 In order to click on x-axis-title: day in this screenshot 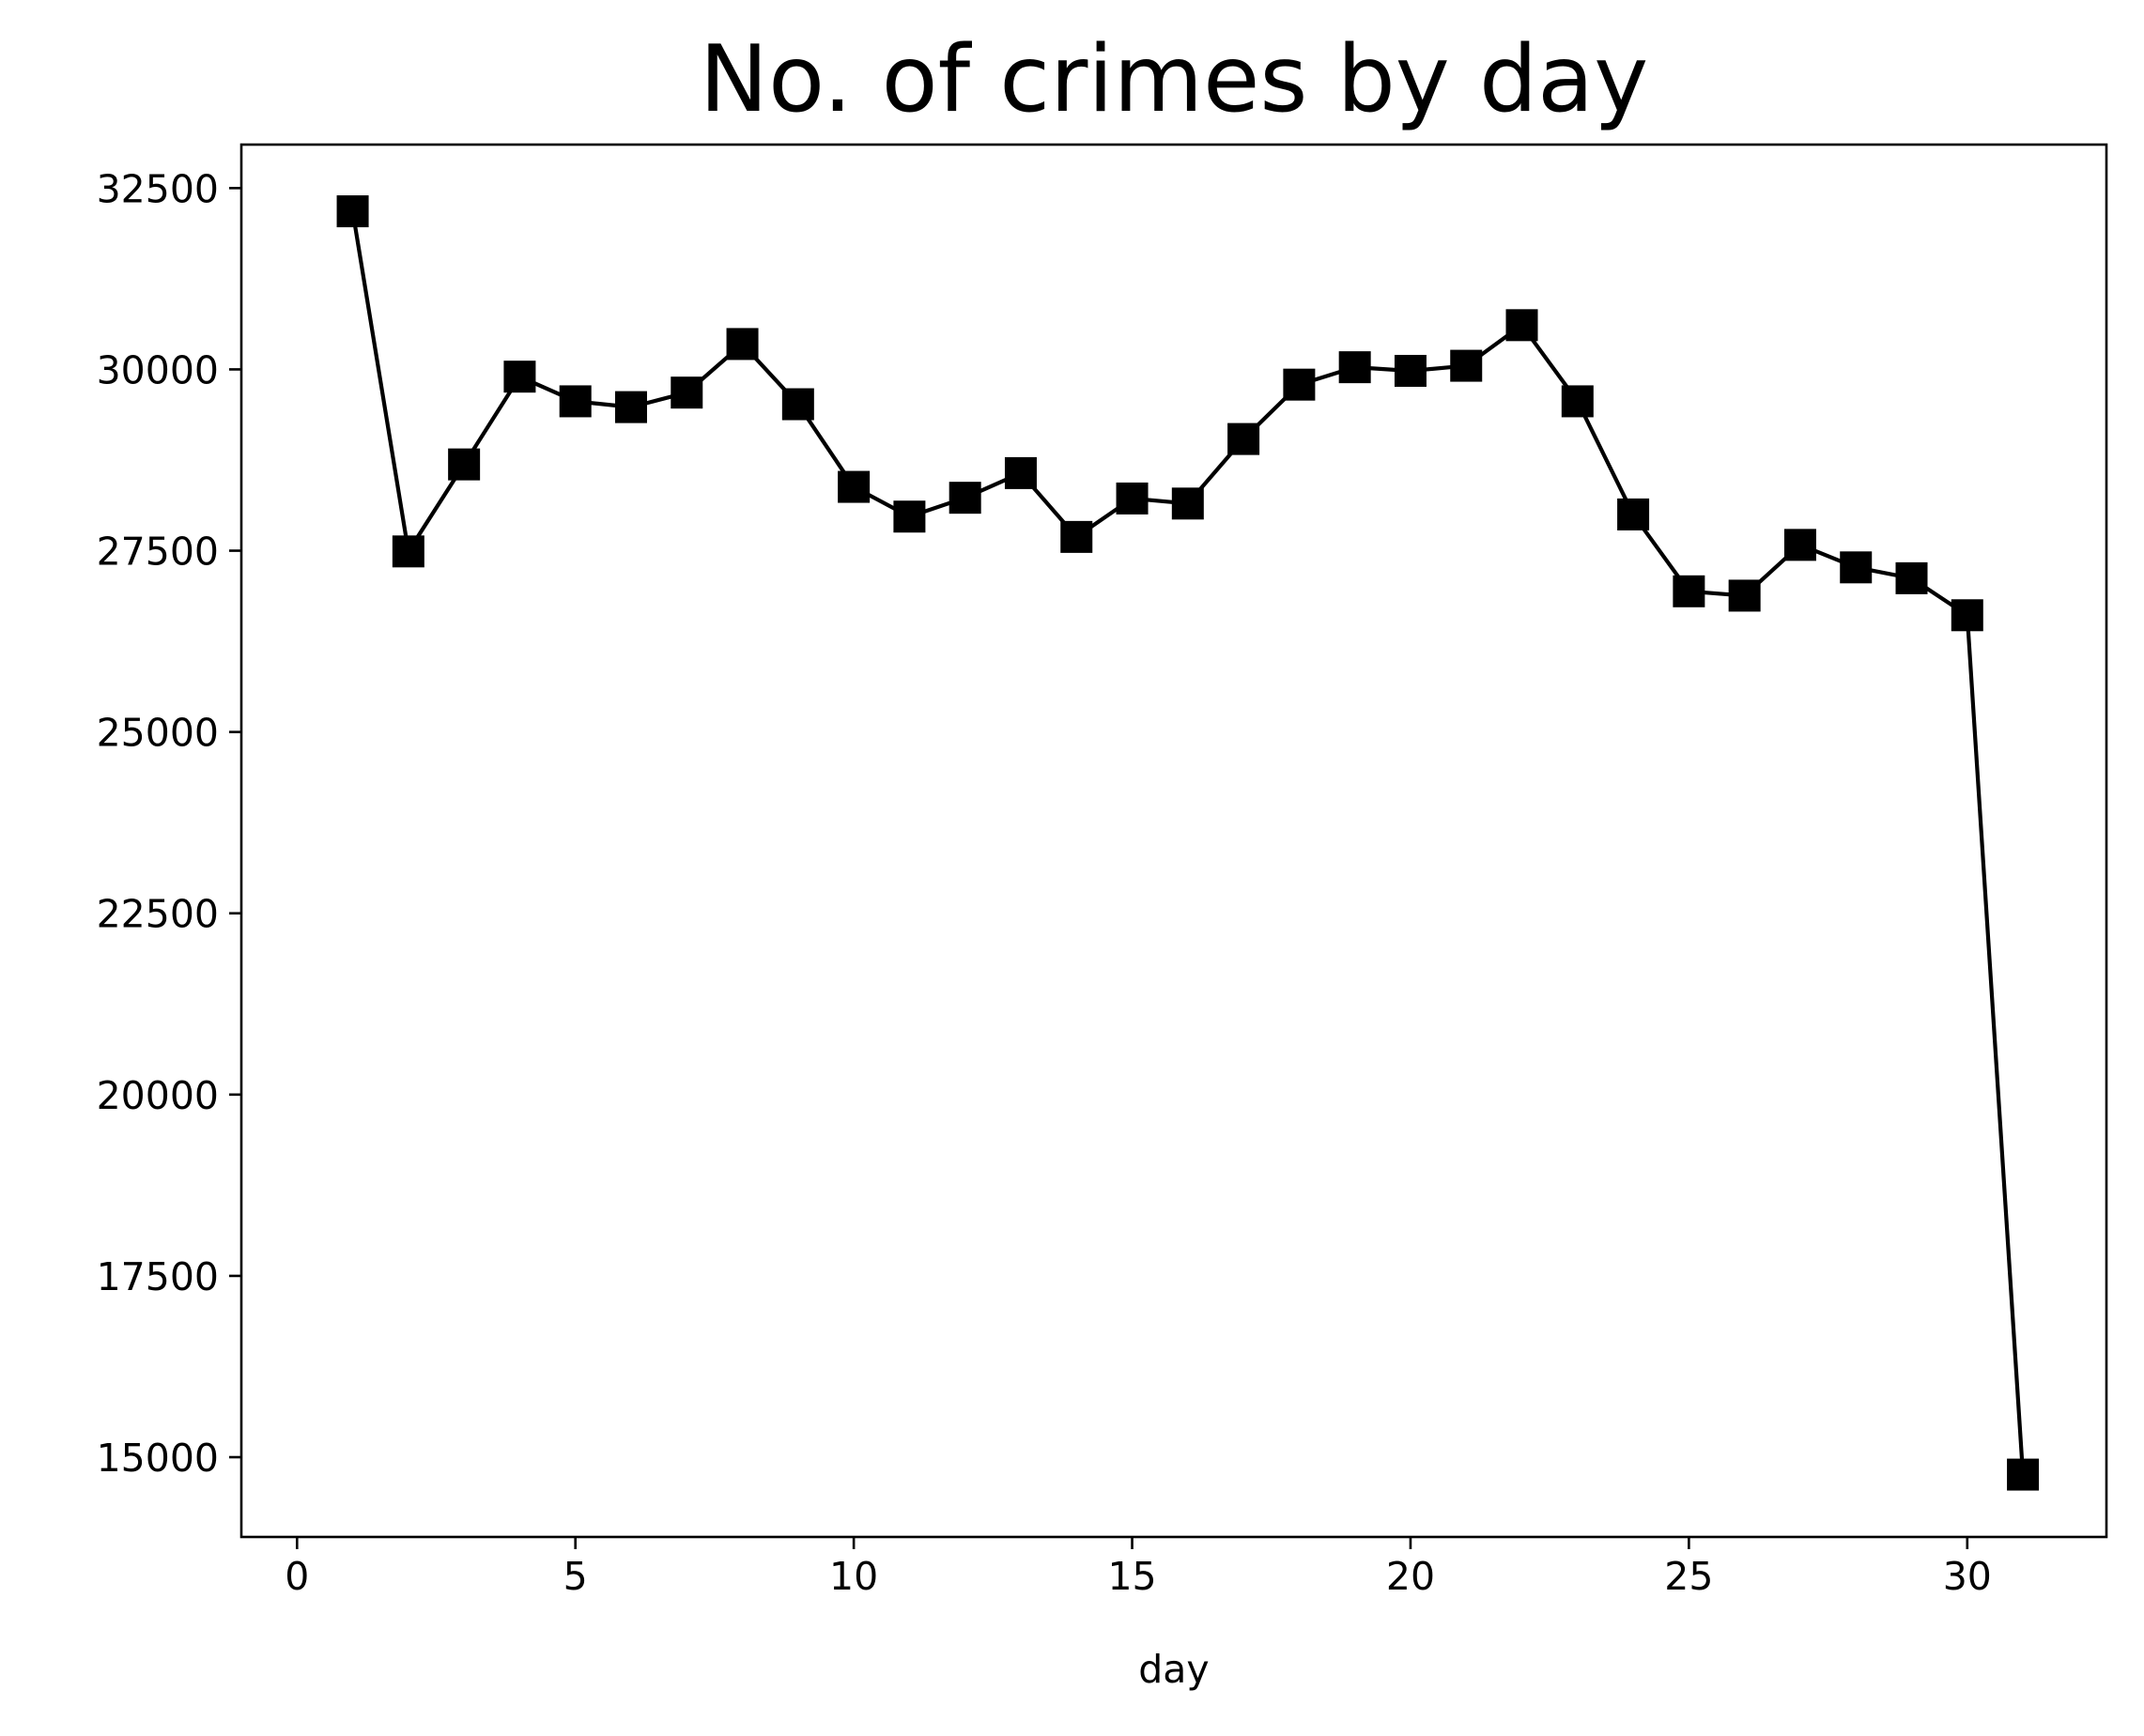, I will do `click(1173, 1669)`.